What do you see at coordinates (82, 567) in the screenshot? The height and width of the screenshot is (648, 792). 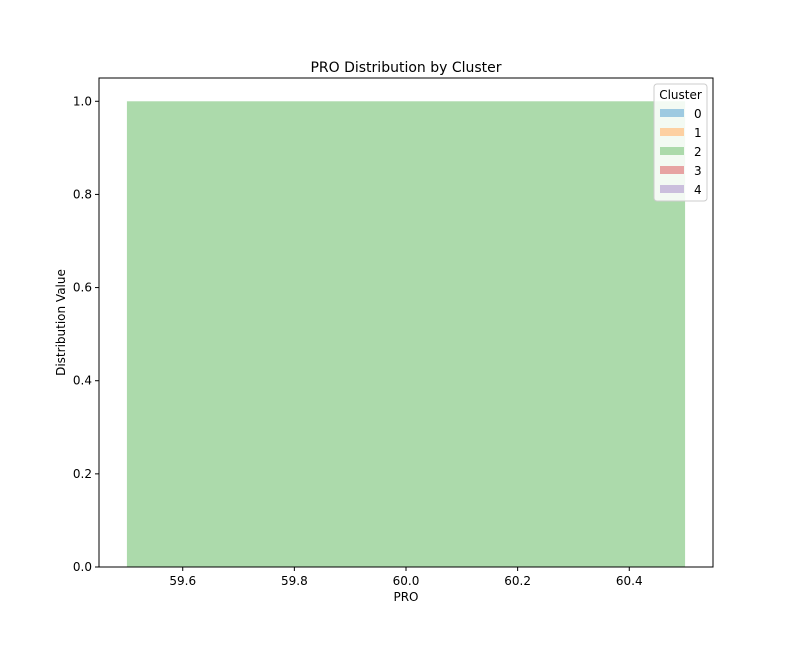 I see `y-tick-label: 0.0` at bounding box center [82, 567].